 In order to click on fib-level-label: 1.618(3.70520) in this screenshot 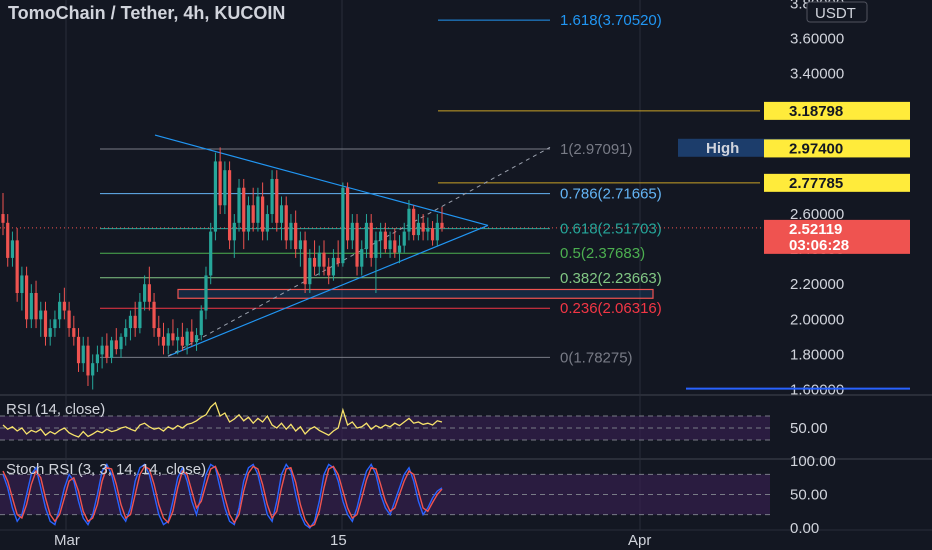, I will do `click(611, 20)`.